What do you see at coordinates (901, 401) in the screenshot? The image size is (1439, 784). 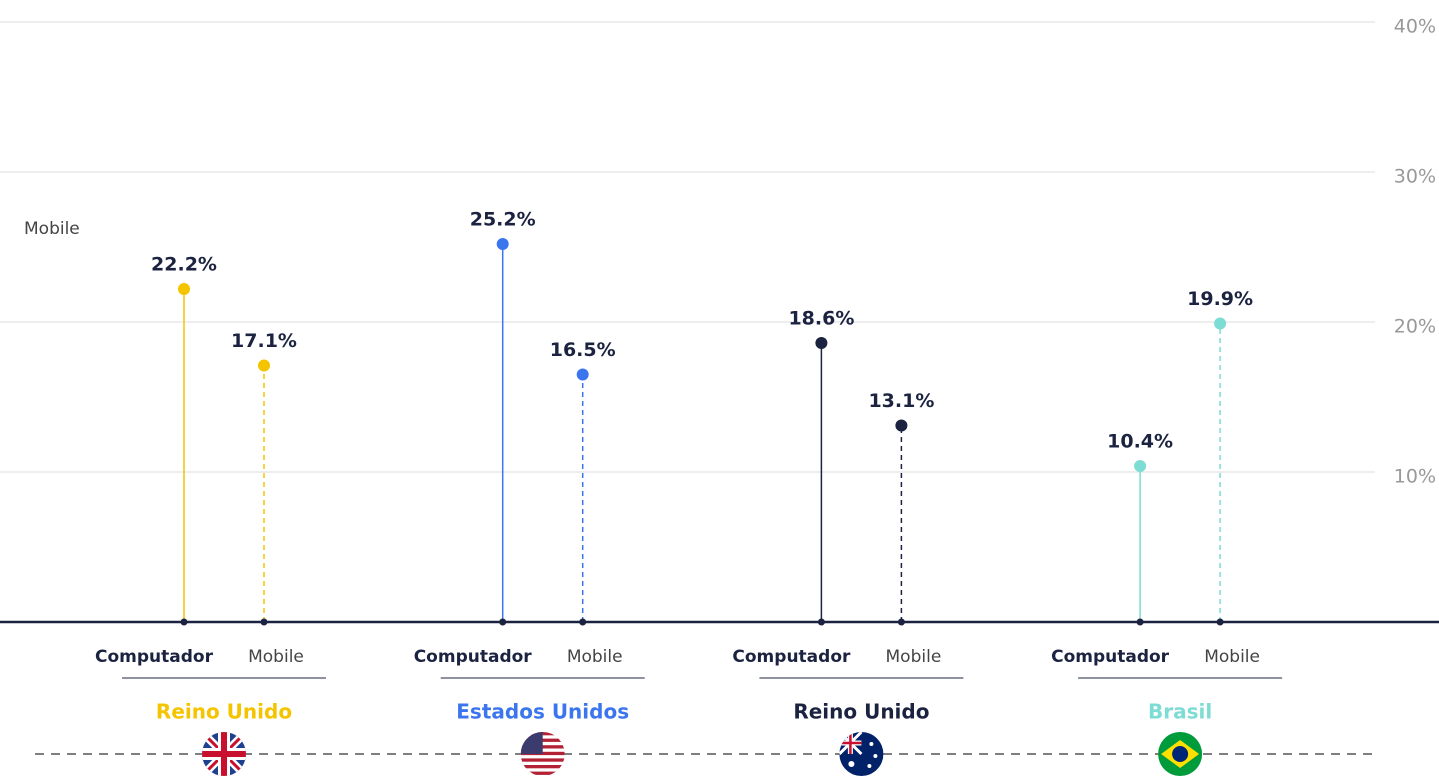 I see `value-label: 13.1%` at bounding box center [901, 401].